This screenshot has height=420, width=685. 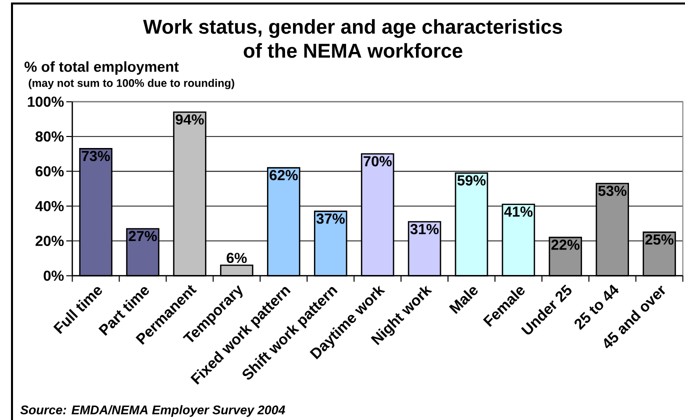 What do you see at coordinates (284, 175) in the screenshot?
I see `data-label: 62%` at bounding box center [284, 175].